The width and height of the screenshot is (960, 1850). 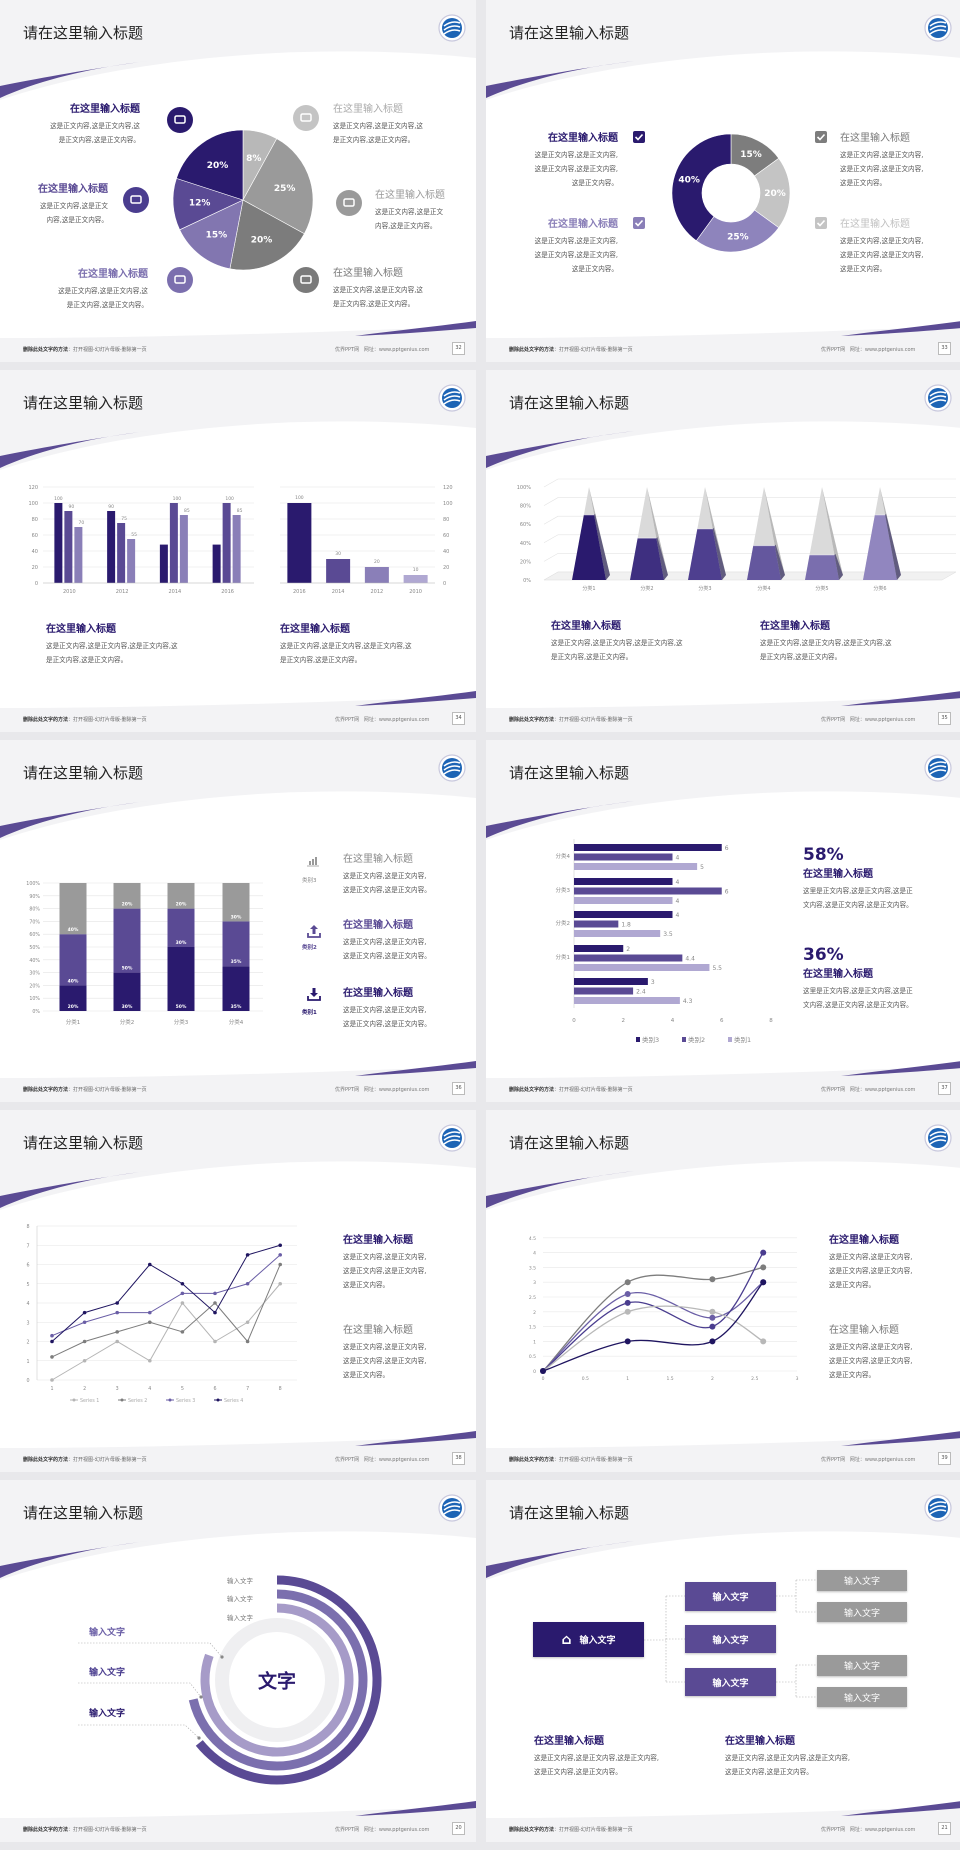 What do you see at coordinates (201, 1697) in the screenshot?
I see `leader-dot` at bounding box center [201, 1697].